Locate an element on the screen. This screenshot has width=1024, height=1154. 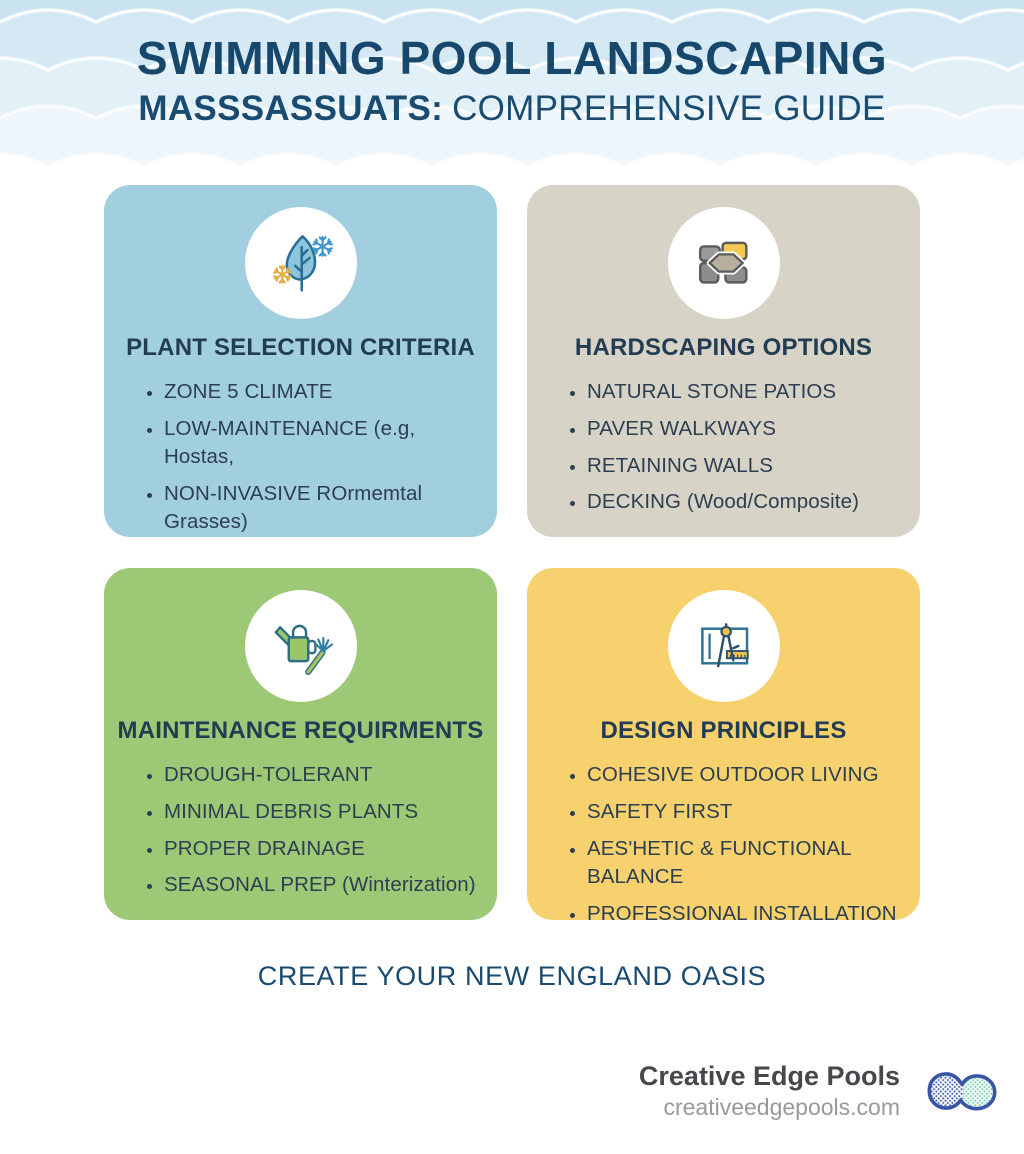
page-subtitle: MASSSASSUATS: COMPREHENSIVE GUIDE is located at coordinates (512, 109).